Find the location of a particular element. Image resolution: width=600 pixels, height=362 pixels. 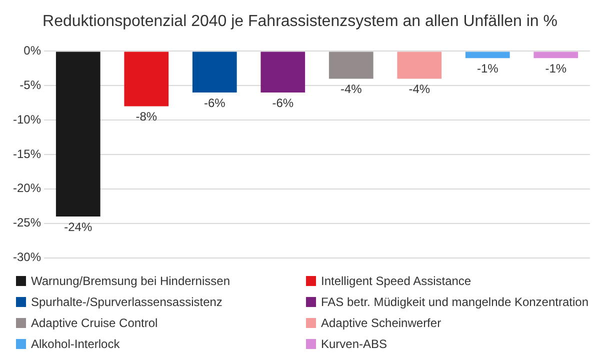

legend-label: FAS betr. Müdigkeit und mangelnde Konzentration is located at coordinates (455, 301).